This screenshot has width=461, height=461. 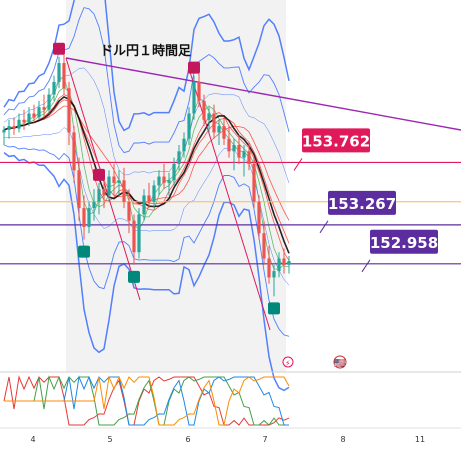 I want to click on chart-title: ドル円１時間足, so click(x=146, y=51).